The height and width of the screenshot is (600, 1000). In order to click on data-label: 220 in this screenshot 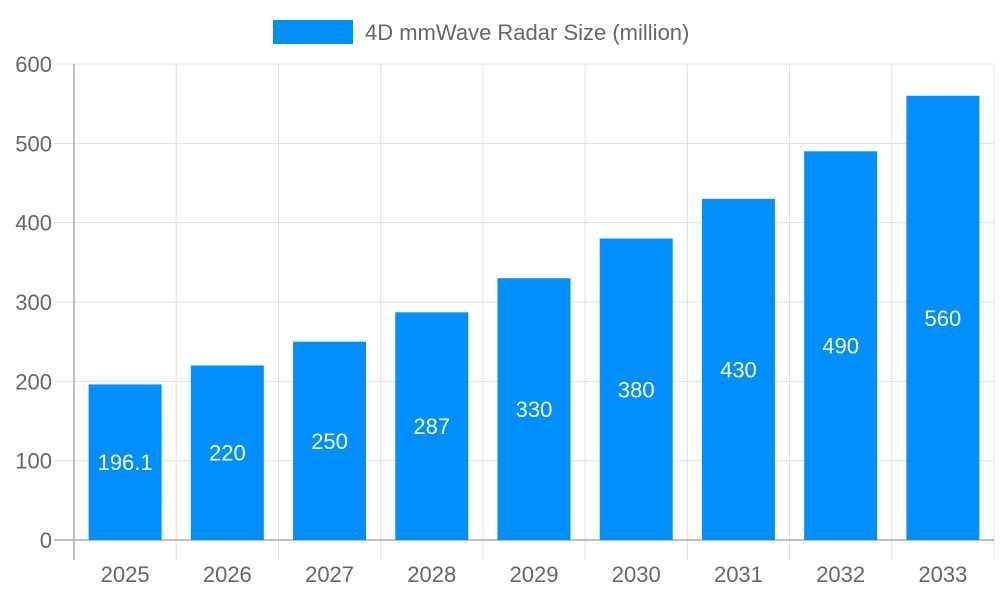, I will do `click(227, 453)`.